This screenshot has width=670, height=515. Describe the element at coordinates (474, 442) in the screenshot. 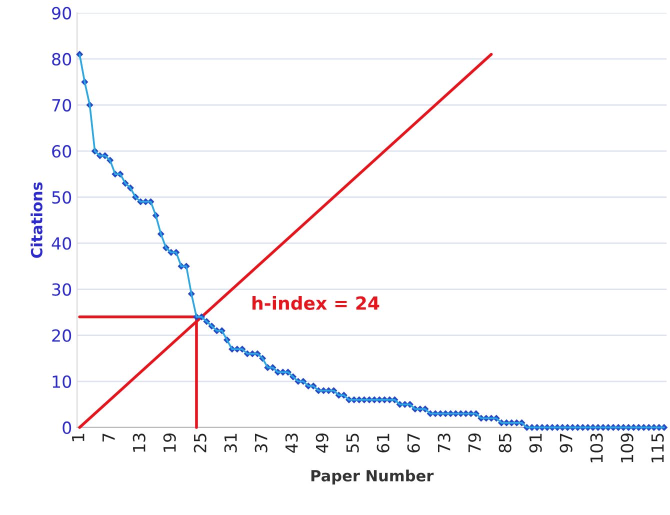

I see `x-tick-label: 79` at that location.